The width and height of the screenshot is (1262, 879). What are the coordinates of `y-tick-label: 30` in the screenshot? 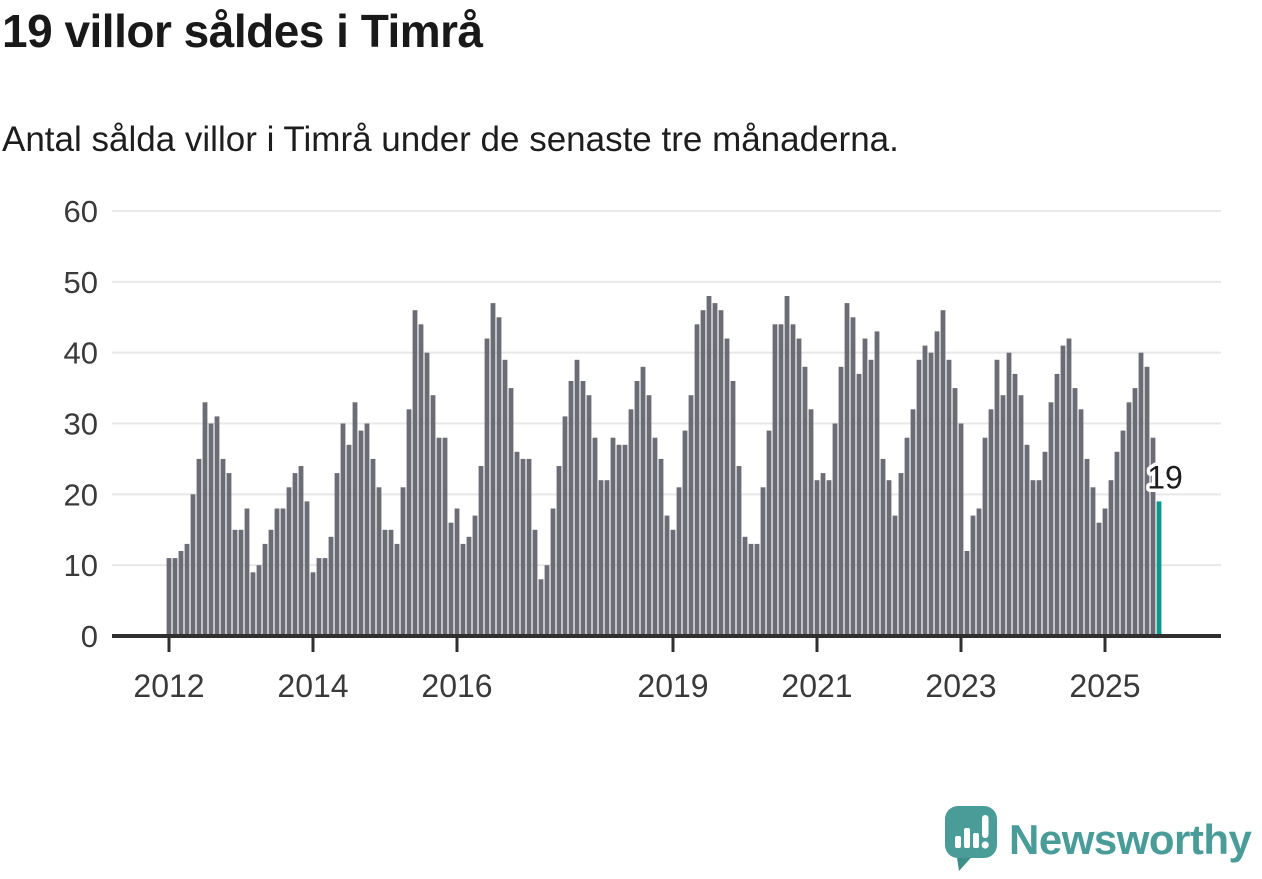 It's located at (81, 424).